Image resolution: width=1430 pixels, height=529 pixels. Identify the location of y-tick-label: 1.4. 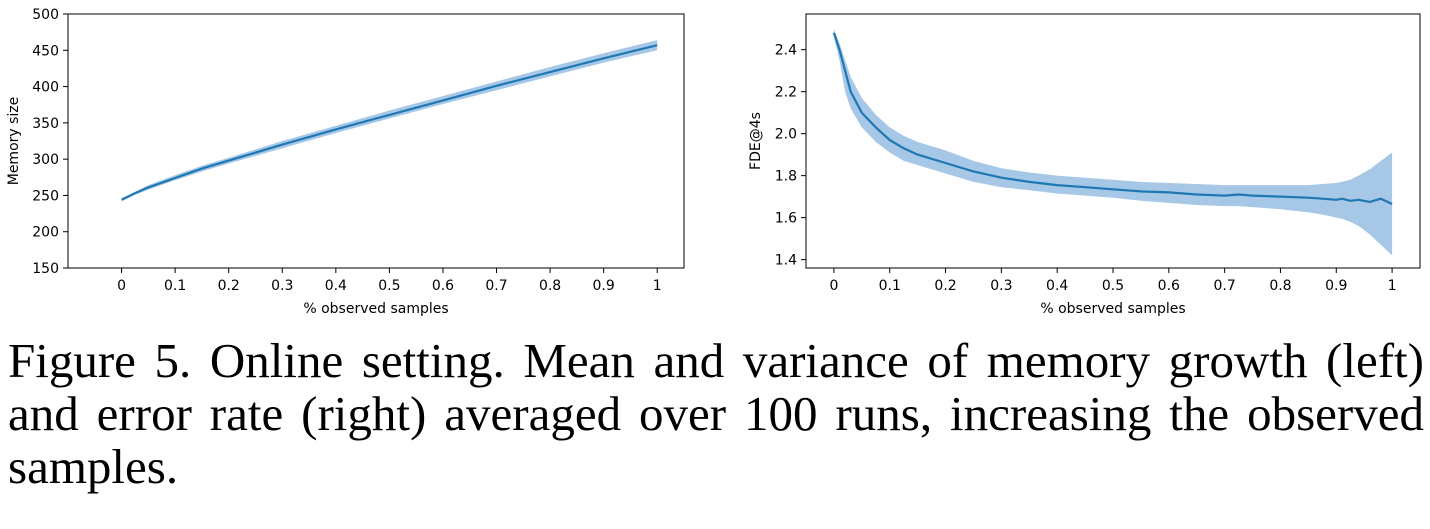
(786, 261).